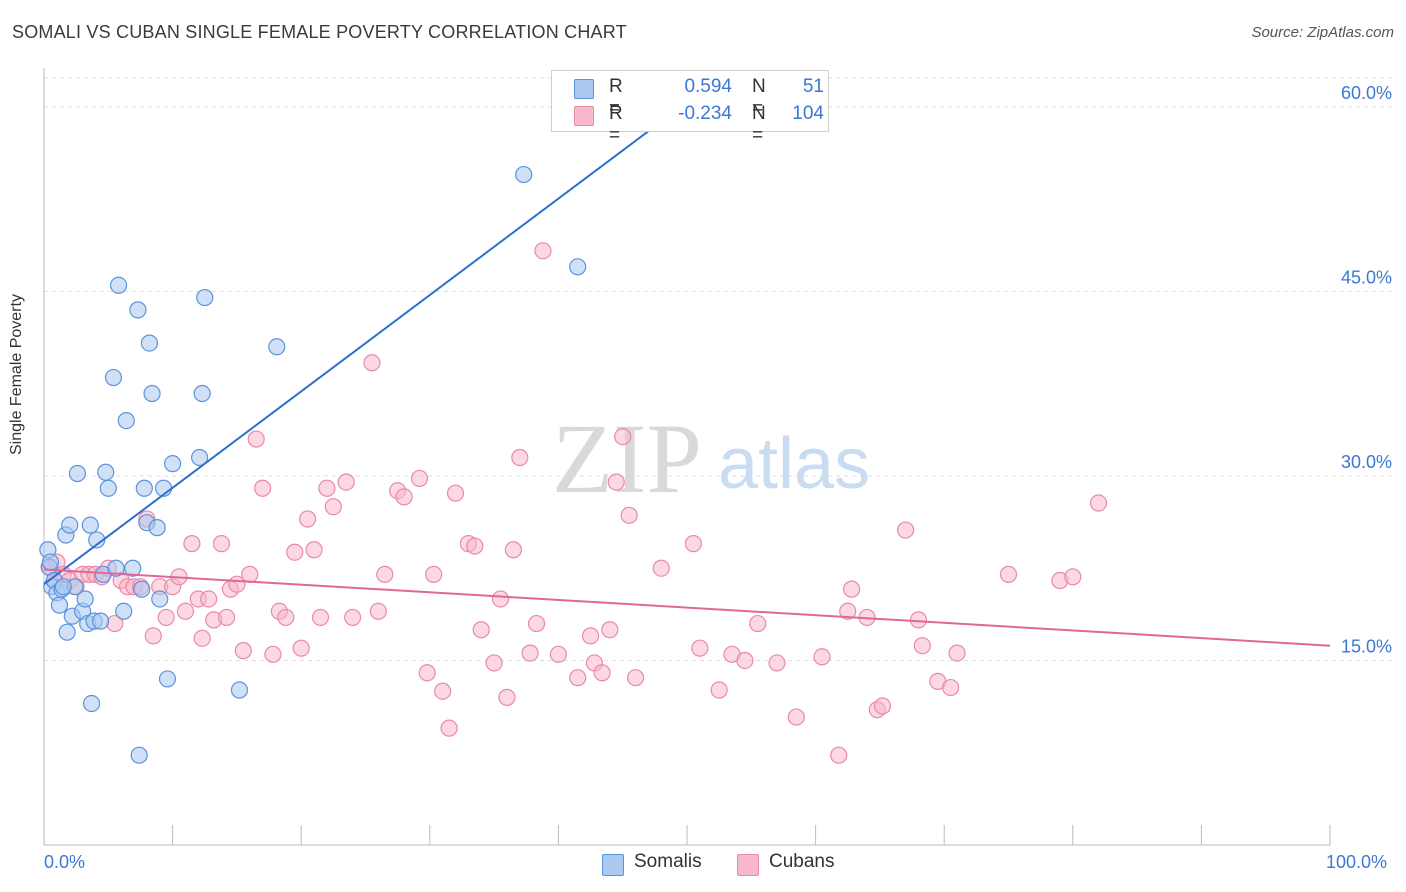 Image resolution: width=1406 pixels, height=892 pixels. Describe the element at coordinates (1366, 370) in the screenshot. I see `y-tick-labels: 15.0% 30.0% 45.0% 60.0%` at that location.